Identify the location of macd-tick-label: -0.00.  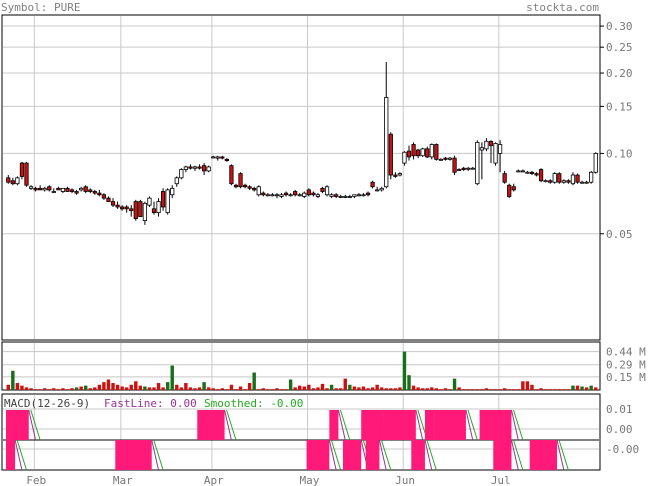
(622, 449).